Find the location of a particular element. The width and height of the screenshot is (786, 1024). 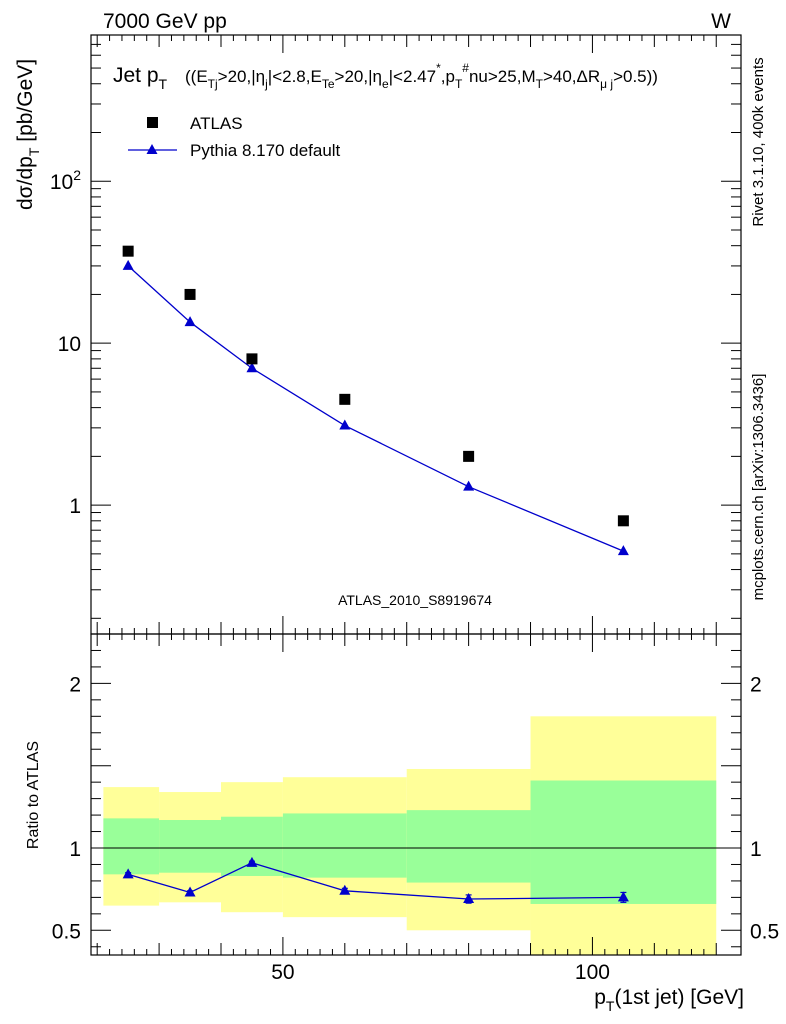

main-y-tick-exp-0: 2 is located at coordinates (77, 175).